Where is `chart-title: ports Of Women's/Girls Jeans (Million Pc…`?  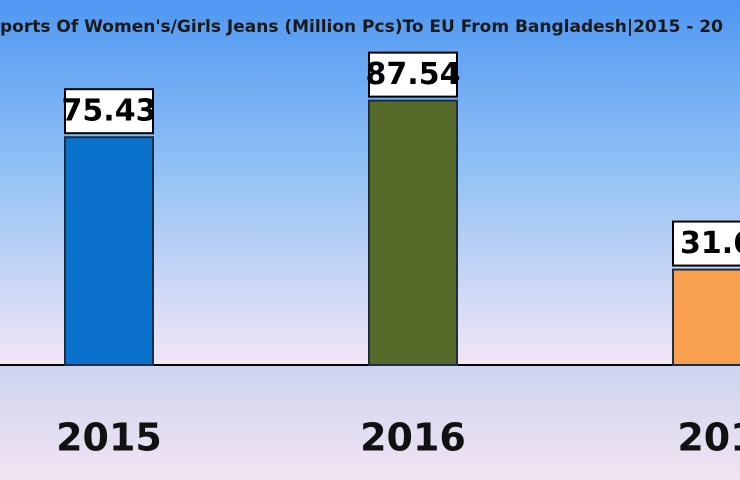 chart-title: ports Of Women's/Girls Jeans (Million Pc… is located at coordinates (361, 27).